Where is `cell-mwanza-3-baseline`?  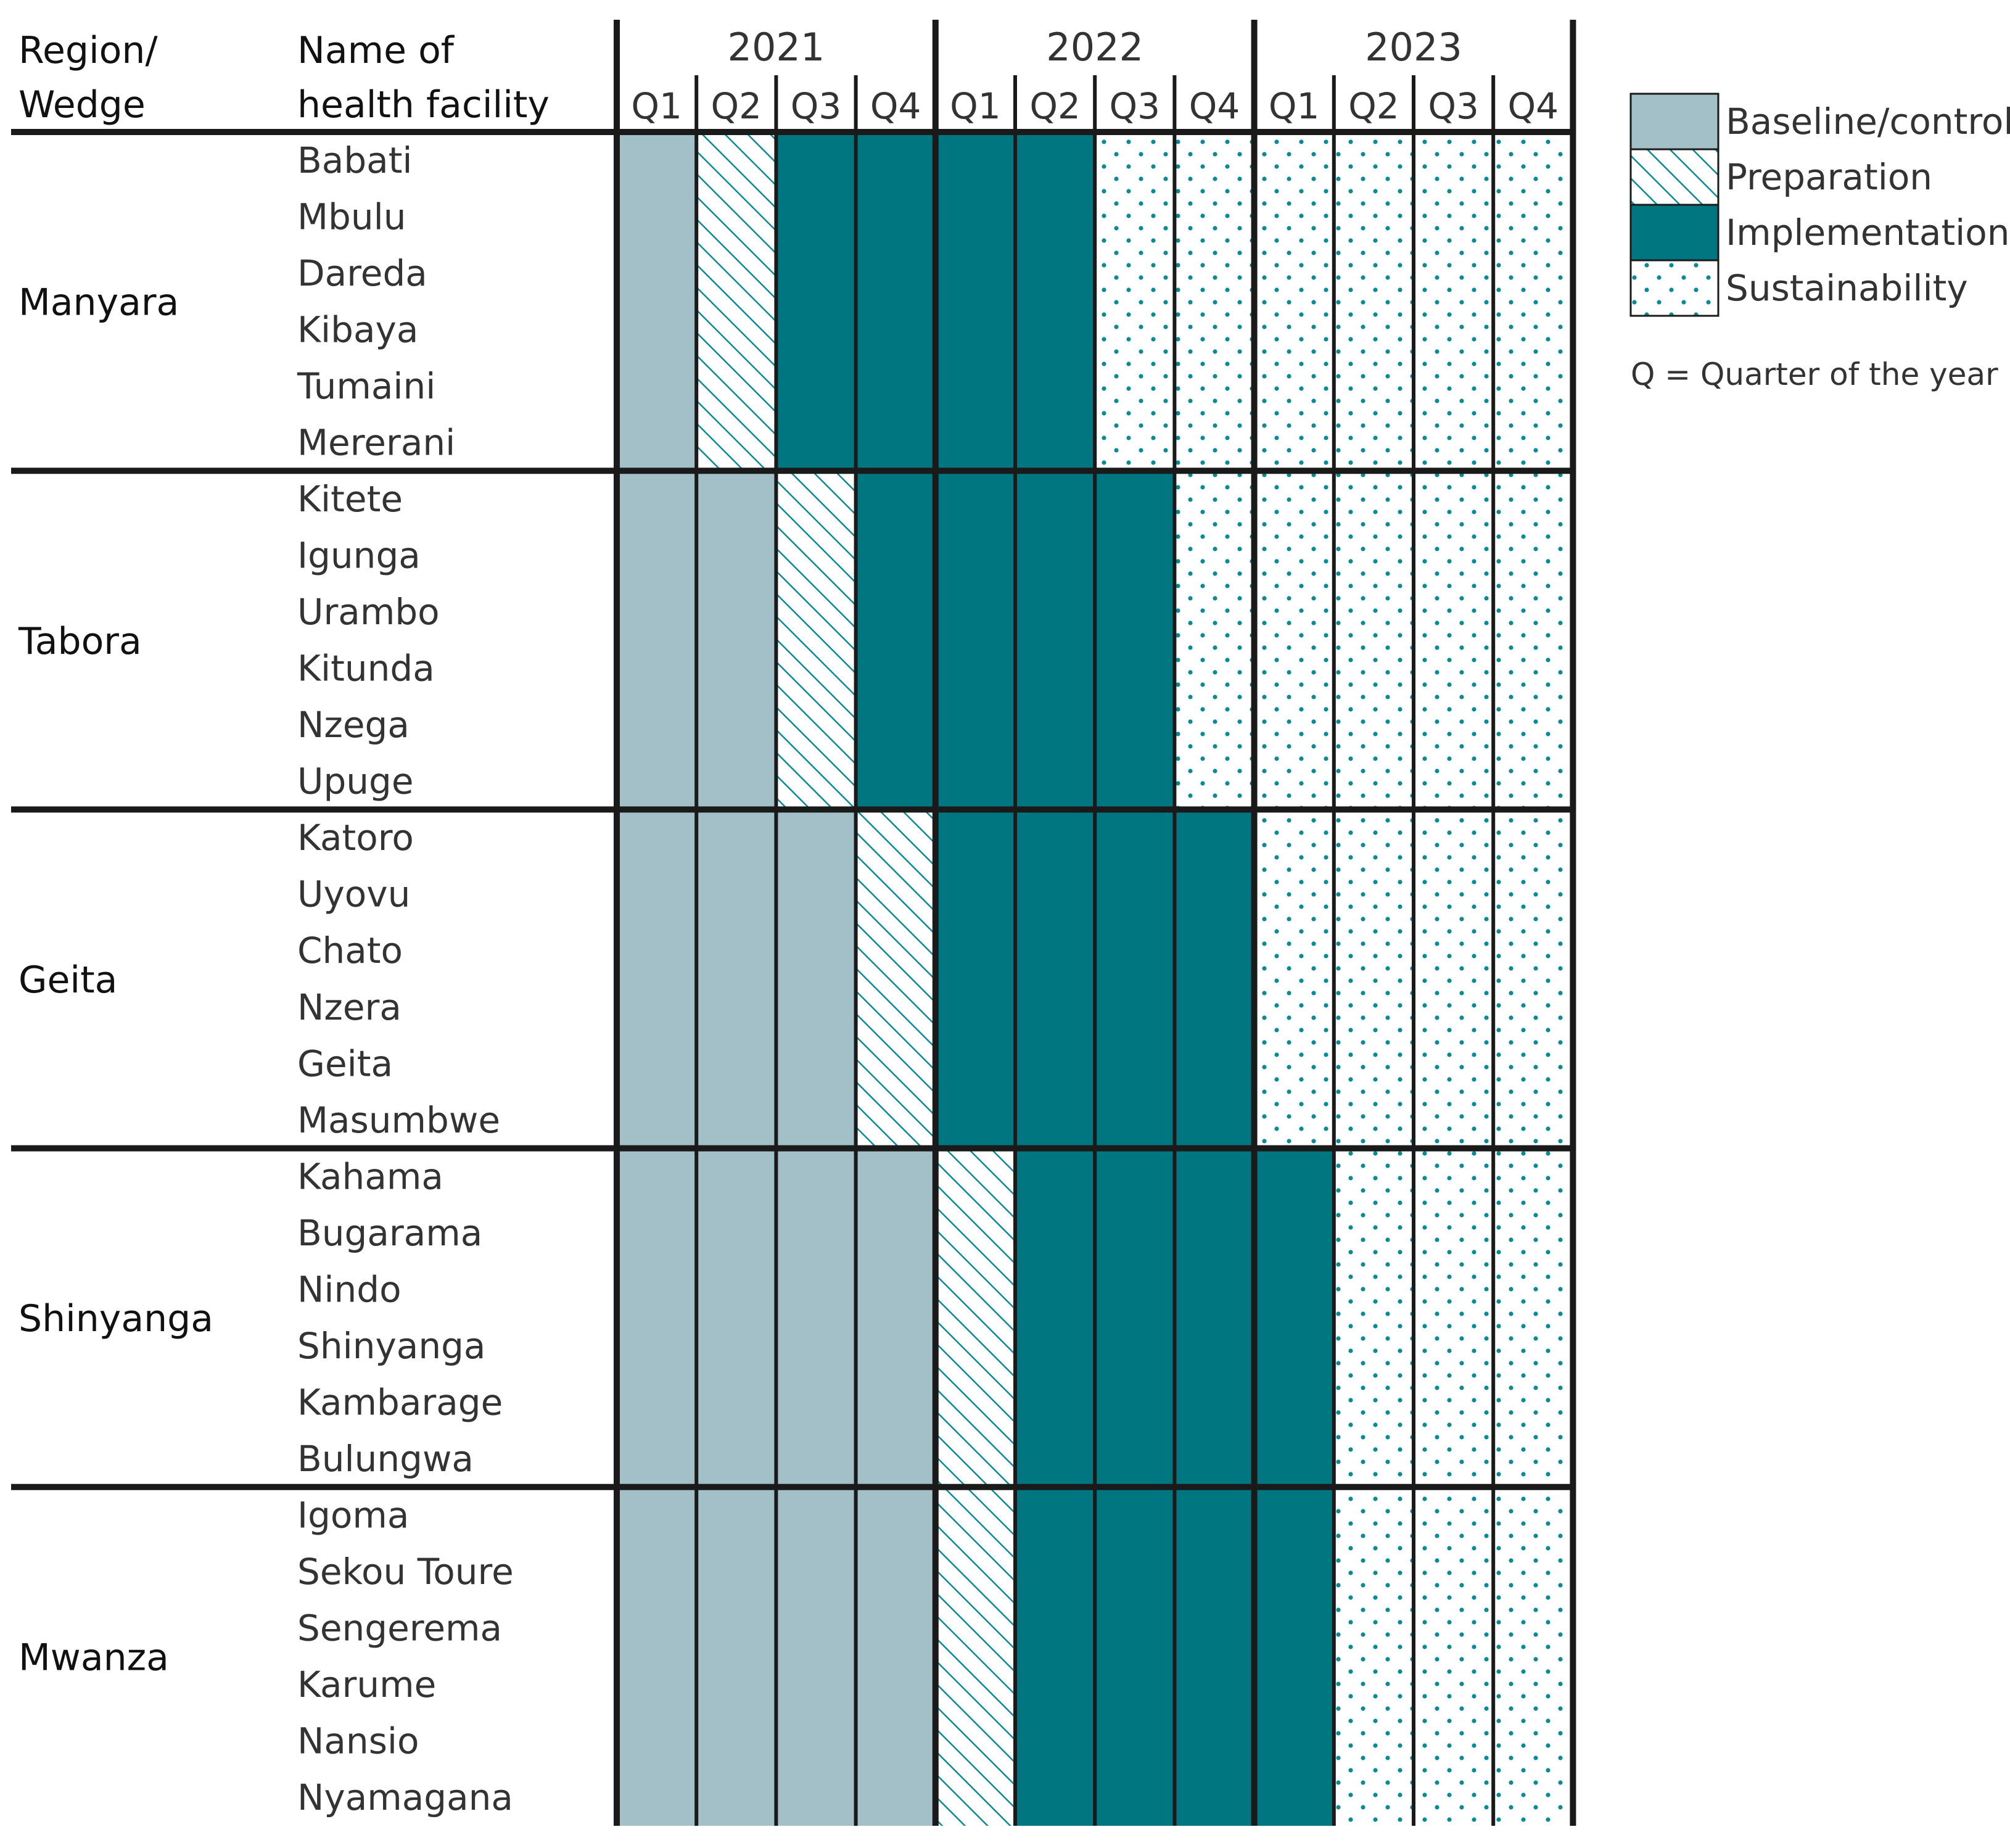
cell-mwanza-3-baseline is located at coordinates (816, 1656).